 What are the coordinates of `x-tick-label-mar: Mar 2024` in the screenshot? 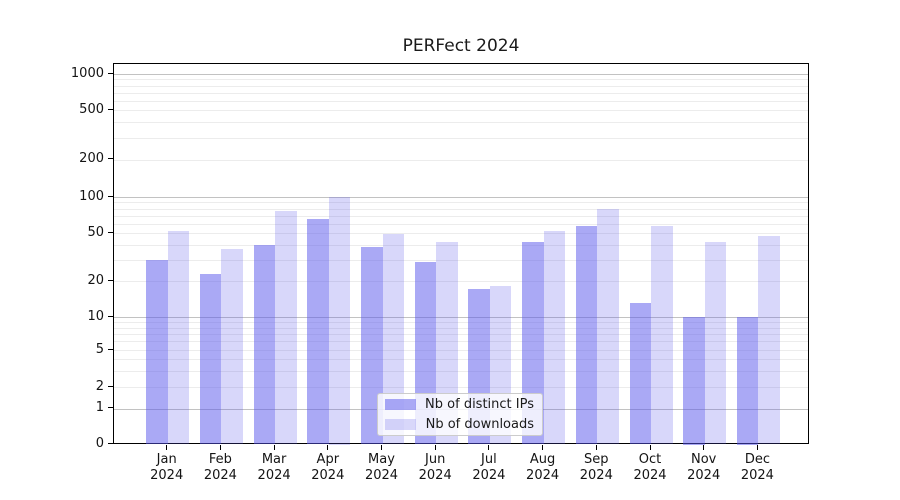 It's located at (274, 467).